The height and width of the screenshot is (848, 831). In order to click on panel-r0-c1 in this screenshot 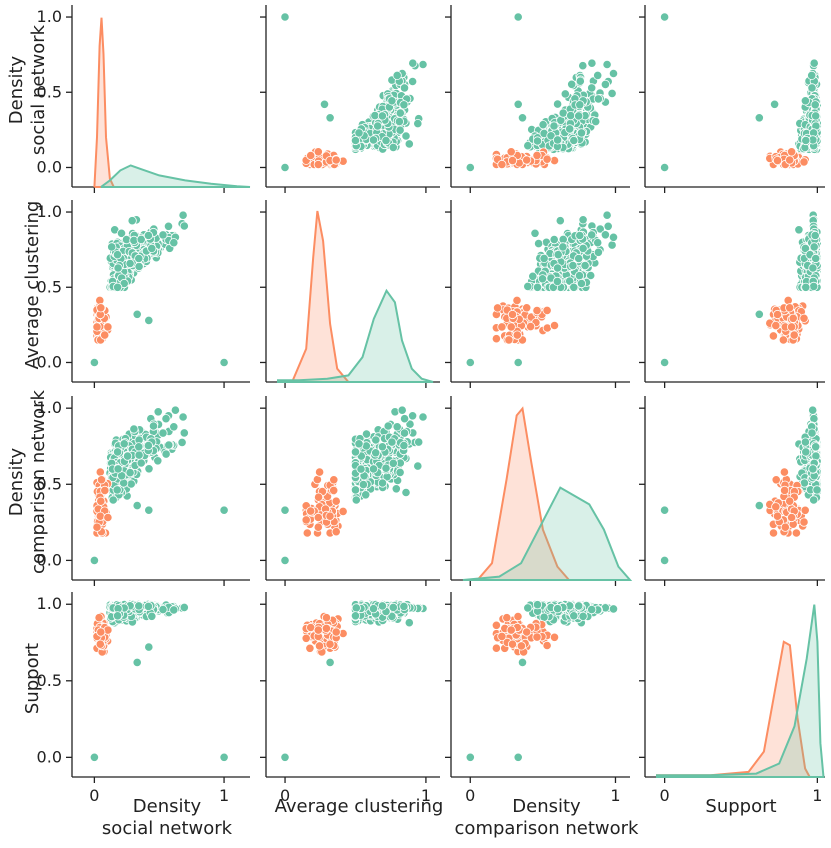, I will do `click(350, 99)`.